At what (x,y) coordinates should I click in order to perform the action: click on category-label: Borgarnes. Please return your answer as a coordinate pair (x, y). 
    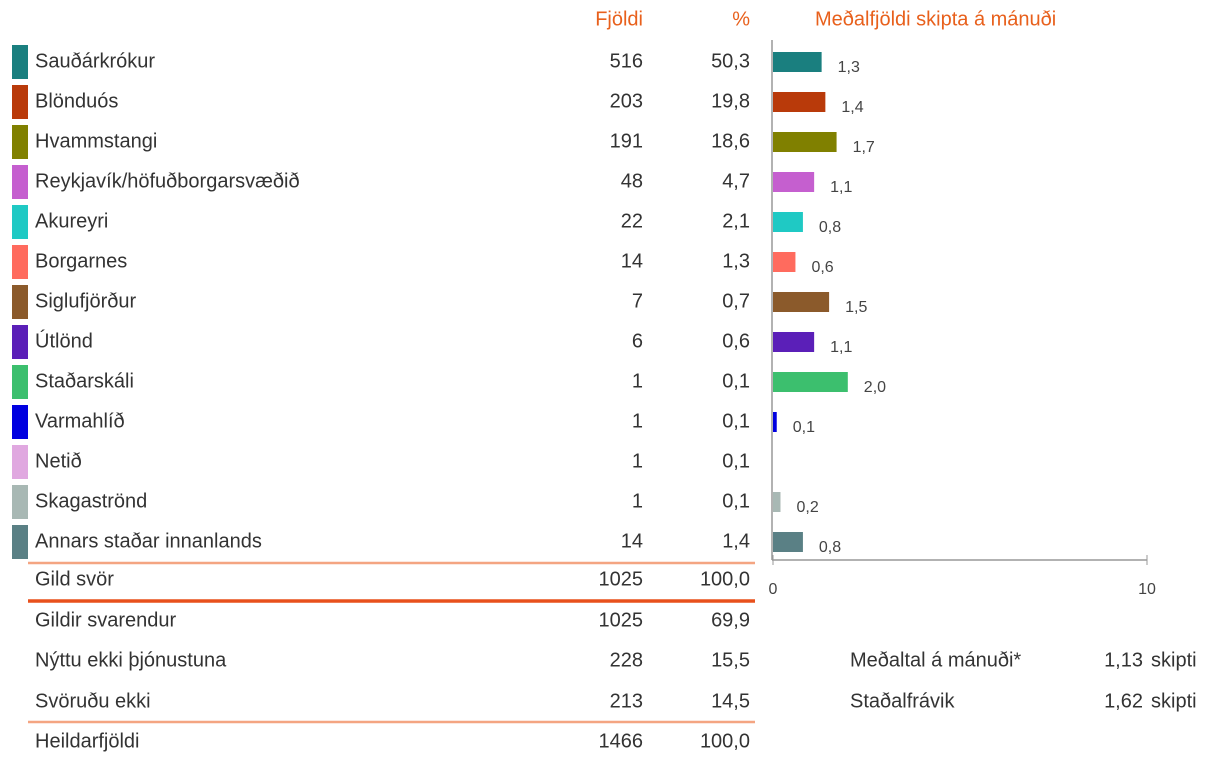
    Looking at the image, I should click on (81, 261).